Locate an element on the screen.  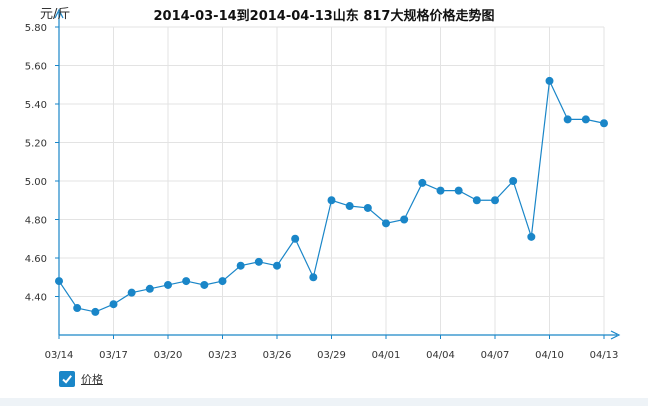
y-tick-label: 4.80 is located at coordinates (36, 221).